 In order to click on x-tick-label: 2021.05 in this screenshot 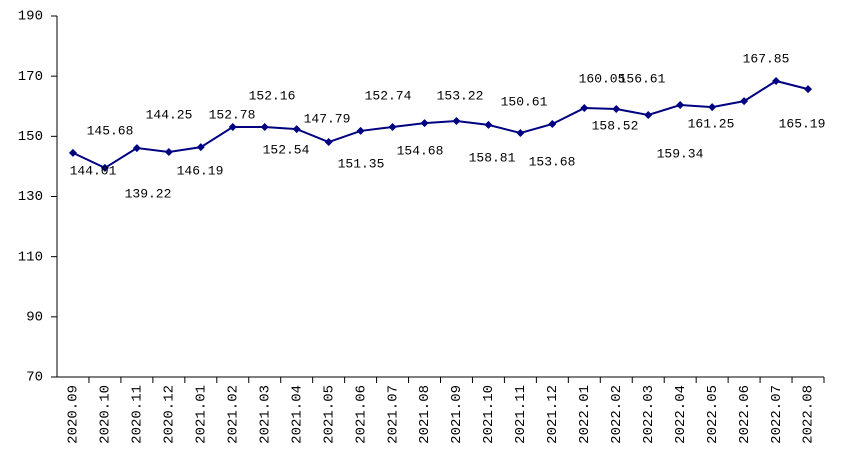, I will do `click(329, 414)`.